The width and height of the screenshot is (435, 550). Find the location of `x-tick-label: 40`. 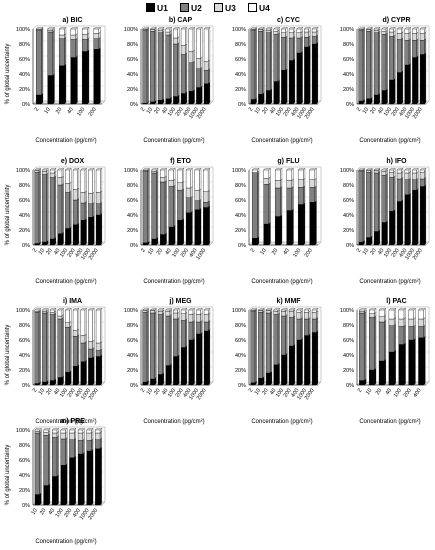

x-tick-label: 40 is located at coordinates (381, 111).